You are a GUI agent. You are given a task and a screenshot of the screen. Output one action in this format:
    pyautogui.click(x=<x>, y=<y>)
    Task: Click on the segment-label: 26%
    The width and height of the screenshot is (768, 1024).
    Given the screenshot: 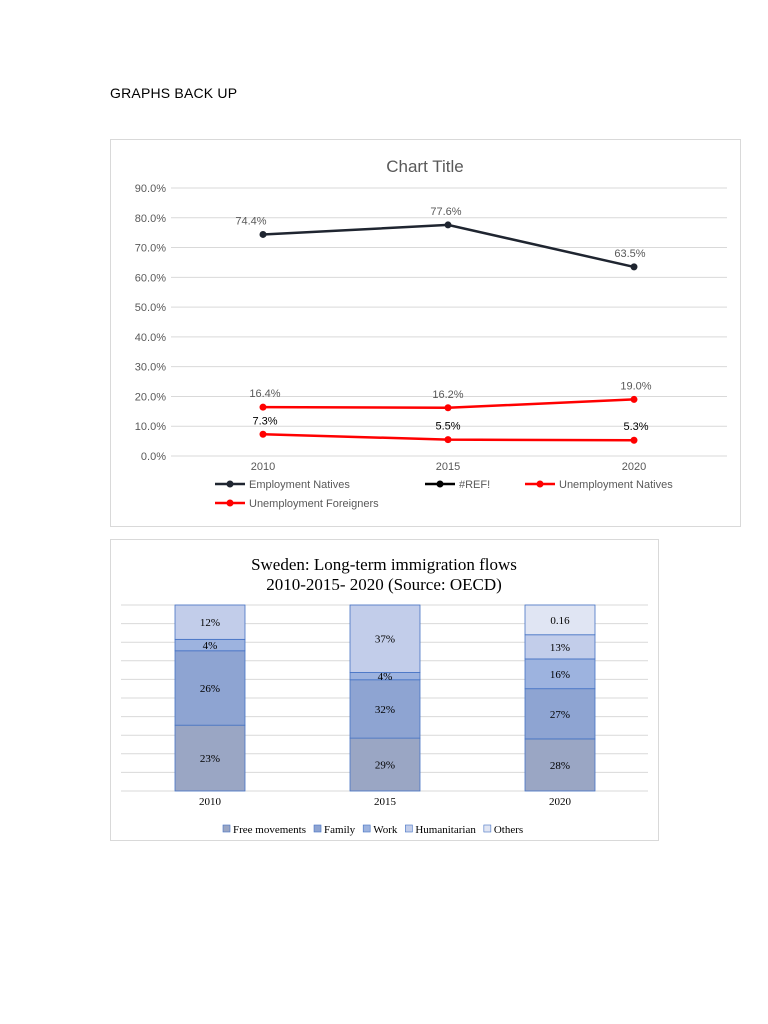 What is the action you would take?
    pyautogui.click(x=210, y=689)
    